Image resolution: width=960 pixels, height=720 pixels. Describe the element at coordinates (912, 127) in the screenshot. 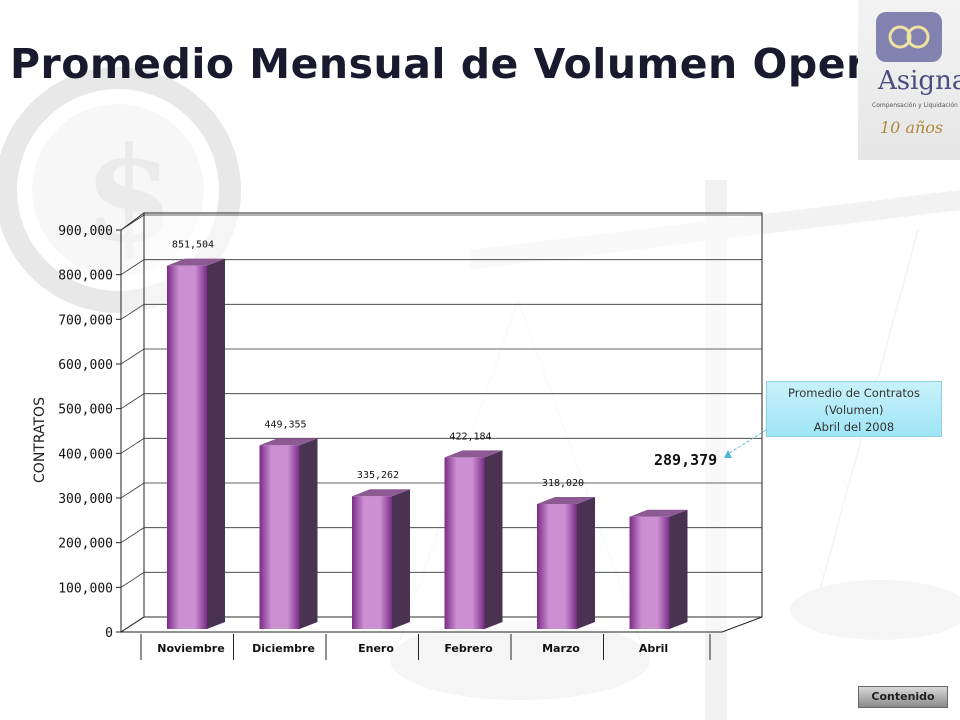

I see `logo-anniversary: 10 años` at that location.